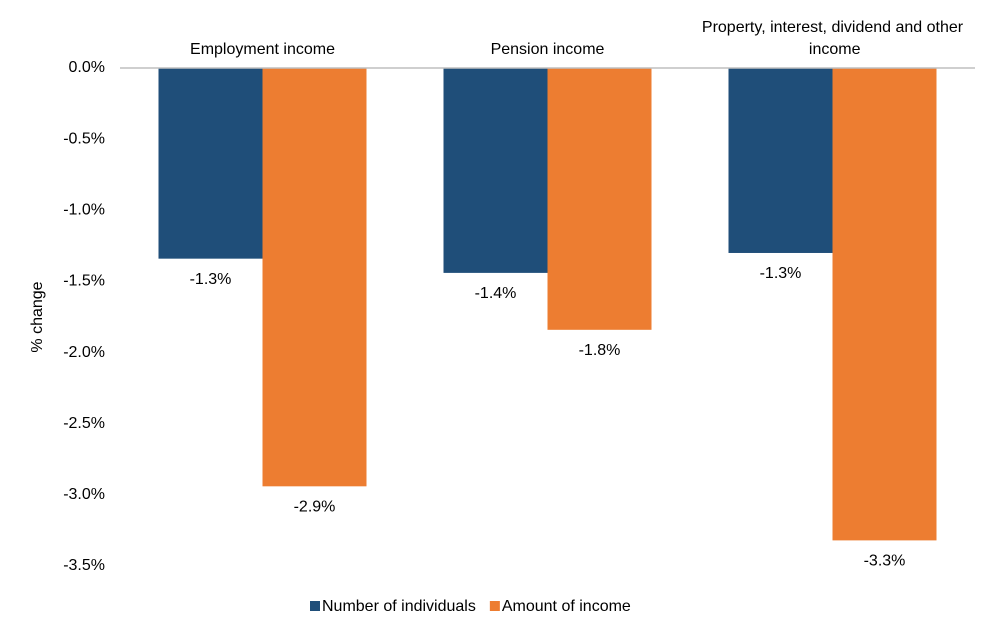 The width and height of the screenshot is (998, 640). What do you see at coordinates (315, 507) in the screenshot?
I see `data-label: -2.9%` at bounding box center [315, 507].